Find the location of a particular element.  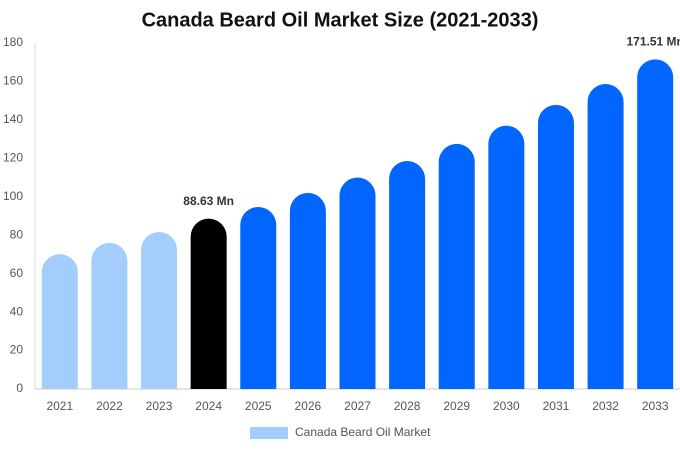

x-tick-label: 2023 is located at coordinates (159, 406).